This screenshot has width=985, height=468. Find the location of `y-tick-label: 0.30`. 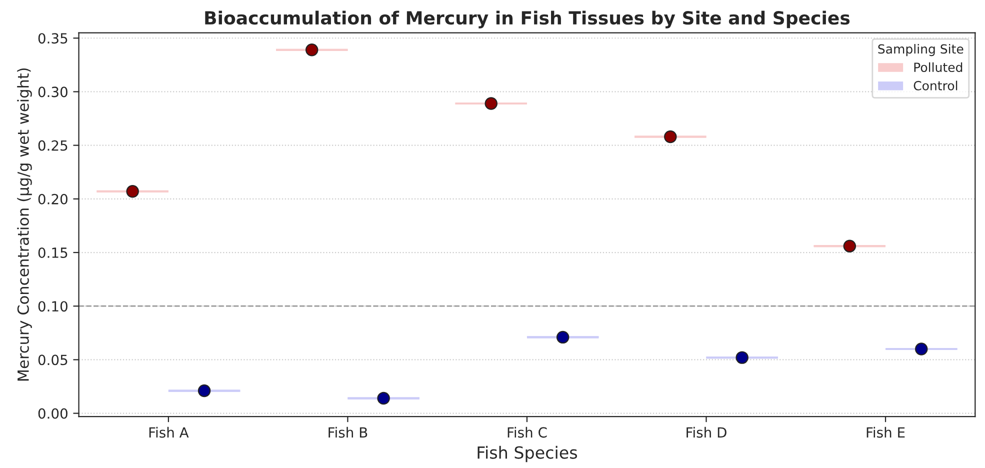

y-tick-label: 0.30 is located at coordinates (53, 92).